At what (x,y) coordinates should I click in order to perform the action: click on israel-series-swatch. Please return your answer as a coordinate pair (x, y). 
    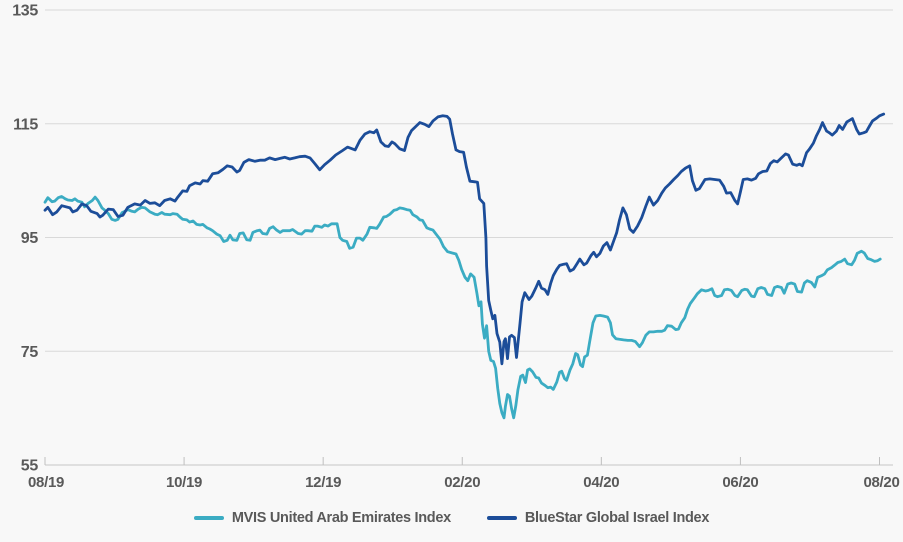
    Looking at the image, I should click on (501, 518).